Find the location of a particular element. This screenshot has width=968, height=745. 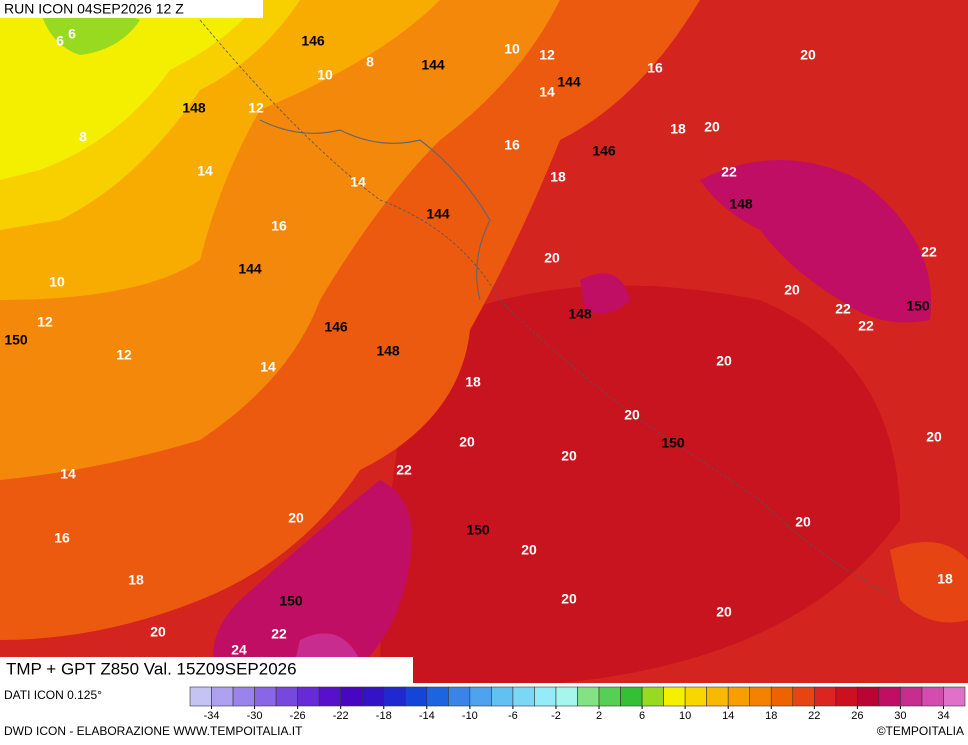

colorbar-tick-label: 14 is located at coordinates (728, 716).